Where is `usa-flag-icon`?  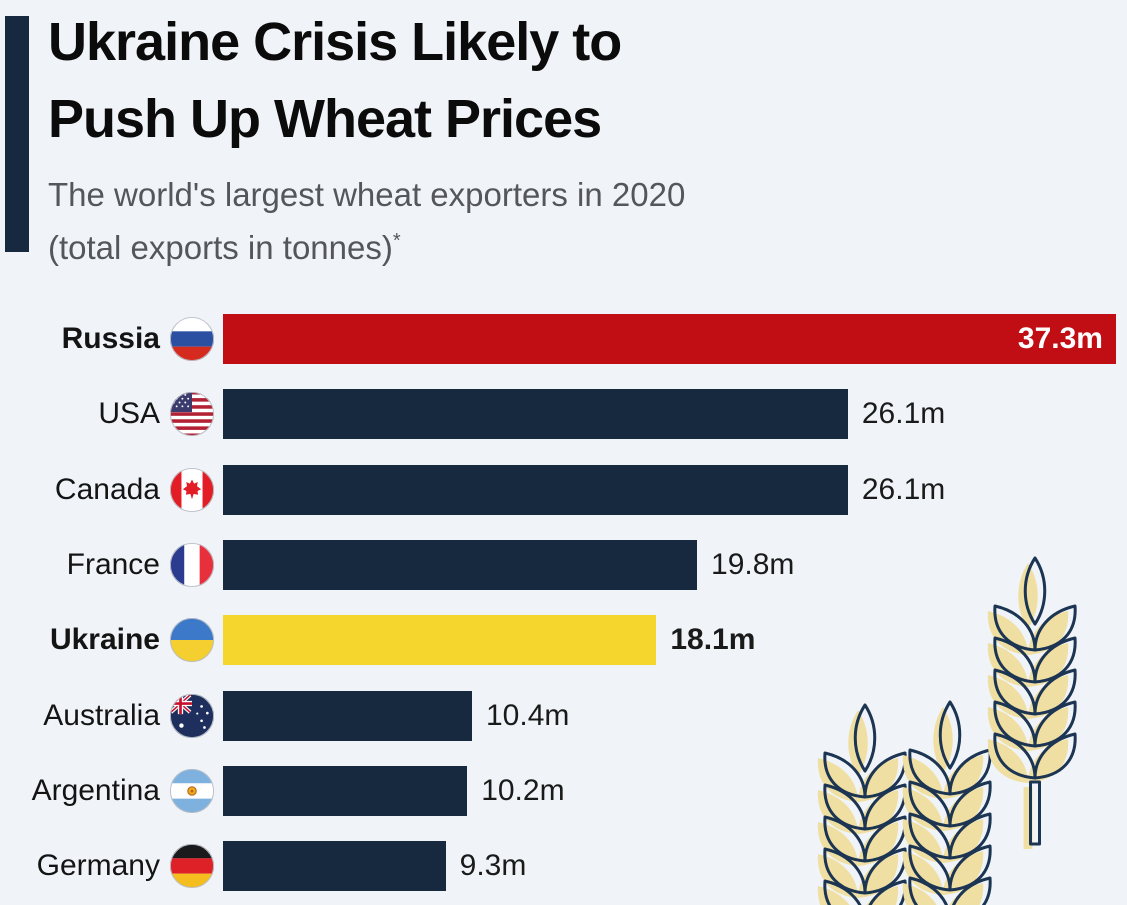 usa-flag-icon is located at coordinates (192, 414).